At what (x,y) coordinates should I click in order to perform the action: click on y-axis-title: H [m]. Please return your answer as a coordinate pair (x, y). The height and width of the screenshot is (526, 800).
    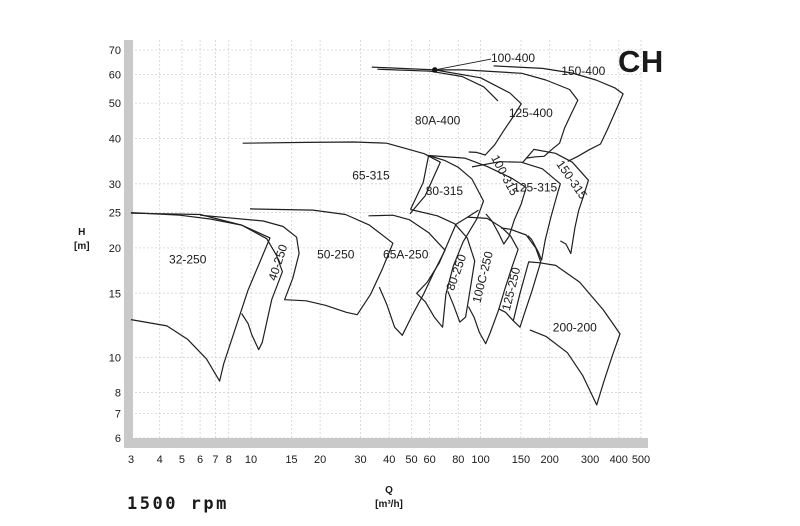
    Looking at the image, I should click on (82, 240).